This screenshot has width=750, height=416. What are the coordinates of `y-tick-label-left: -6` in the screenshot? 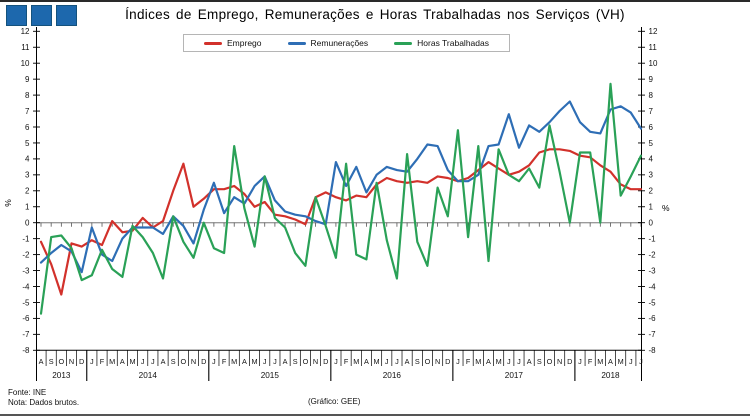 It's located at (26, 318).